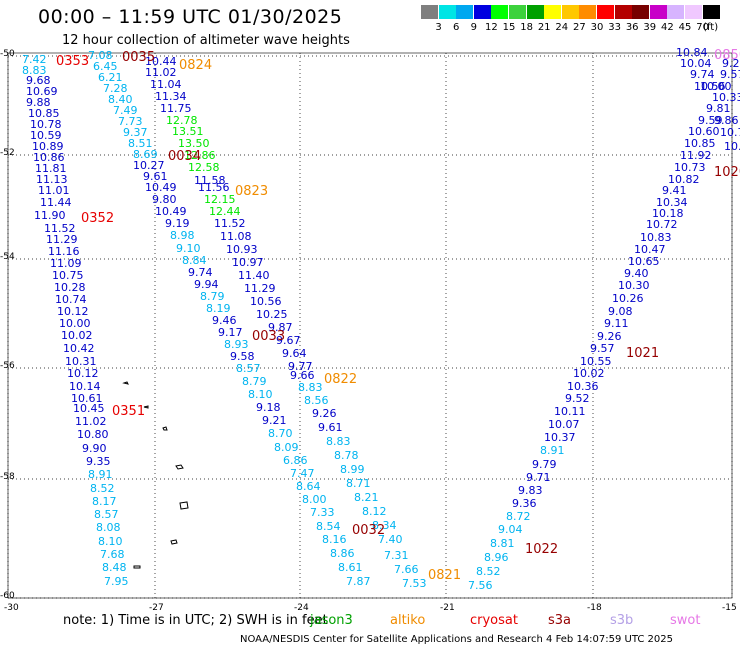 The image size is (740, 650). Describe the element at coordinates (560, 437) in the screenshot. I see `wave-height-value: 10.37` at that location.